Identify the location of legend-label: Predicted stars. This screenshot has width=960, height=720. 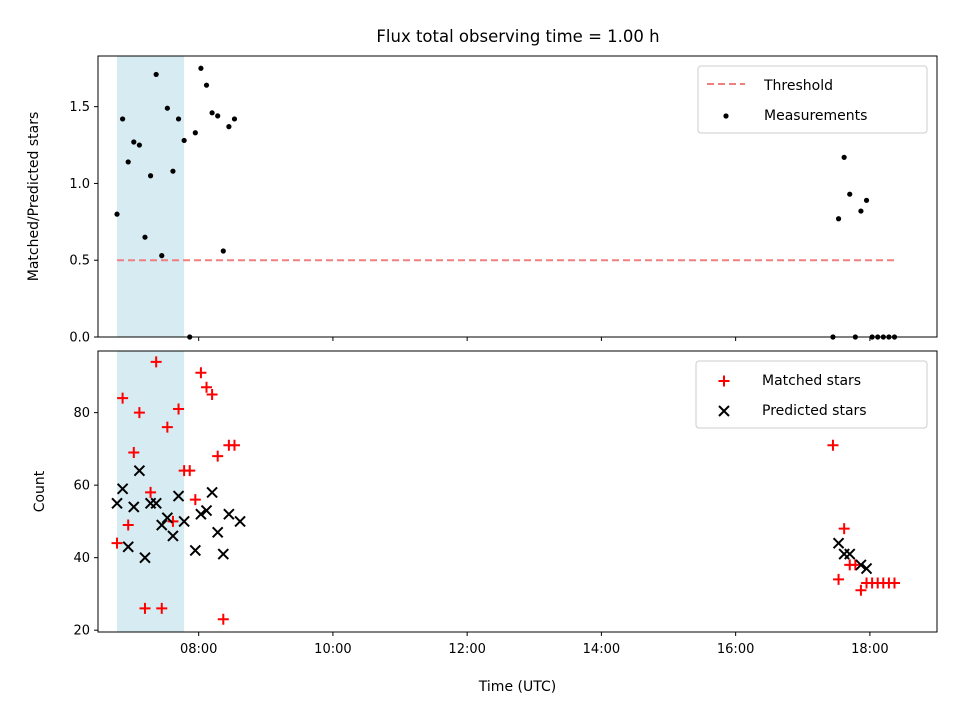
(814, 411).